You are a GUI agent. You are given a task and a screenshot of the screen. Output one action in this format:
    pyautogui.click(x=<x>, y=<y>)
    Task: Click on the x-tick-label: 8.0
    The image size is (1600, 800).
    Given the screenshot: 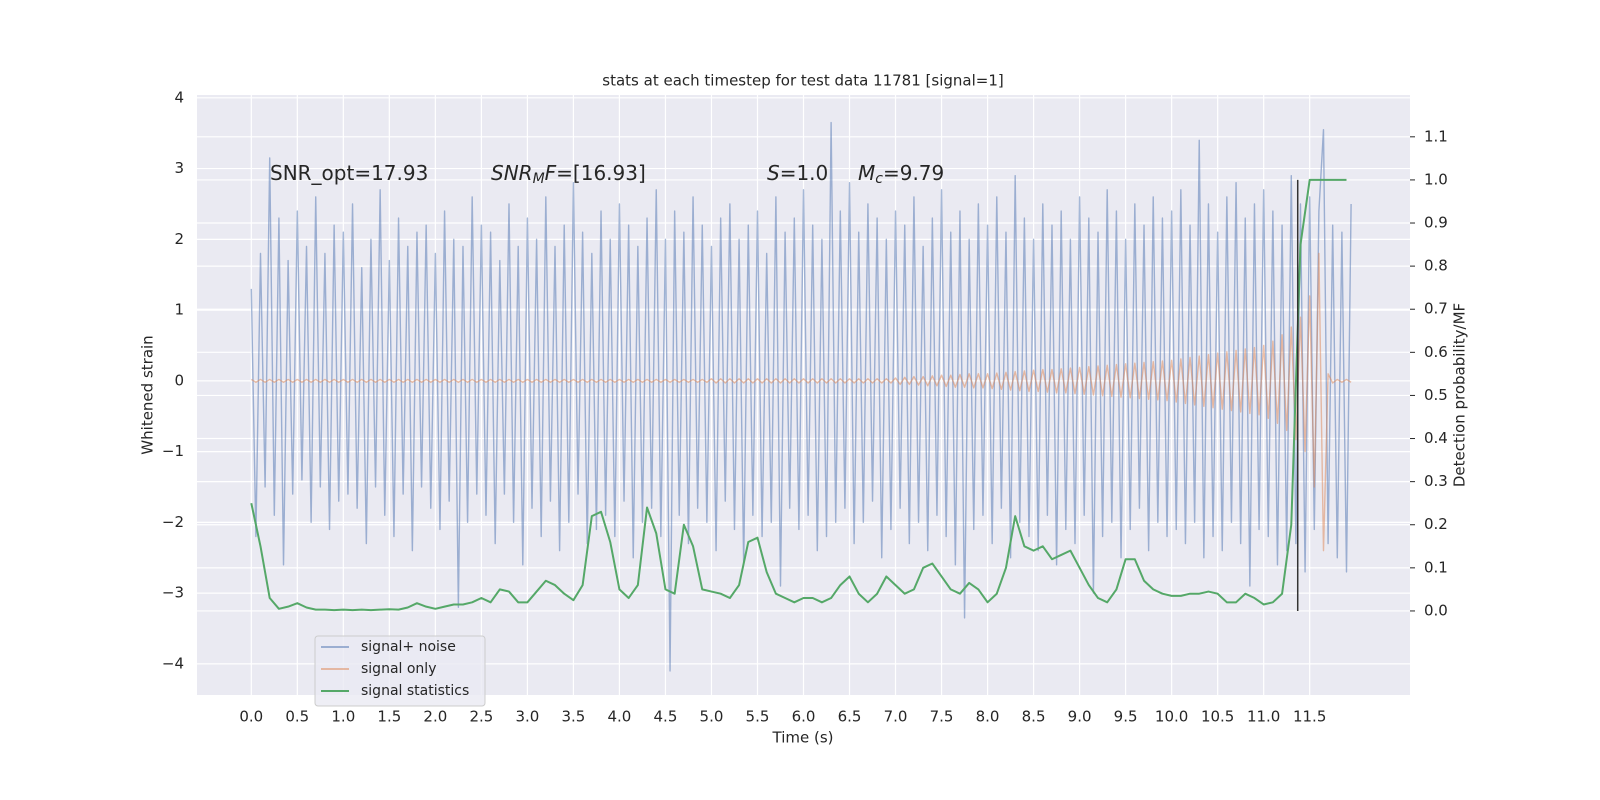 What is the action you would take?
    pyautogui.click(x=988, y=717)
    